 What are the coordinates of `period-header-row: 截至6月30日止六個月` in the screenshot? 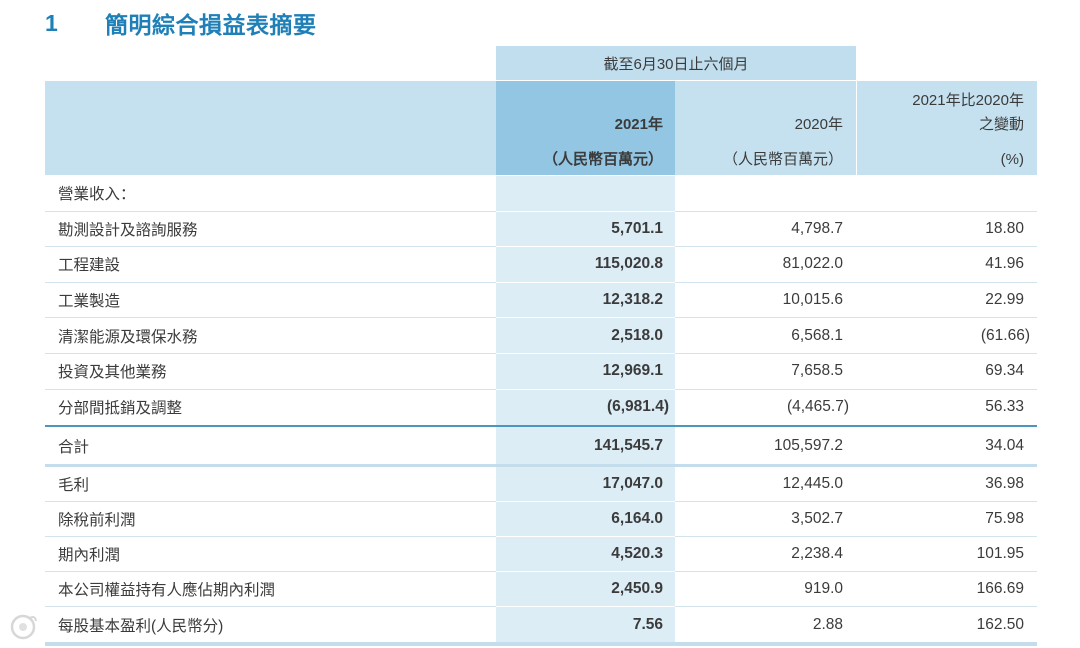 It's located at (541, 63).